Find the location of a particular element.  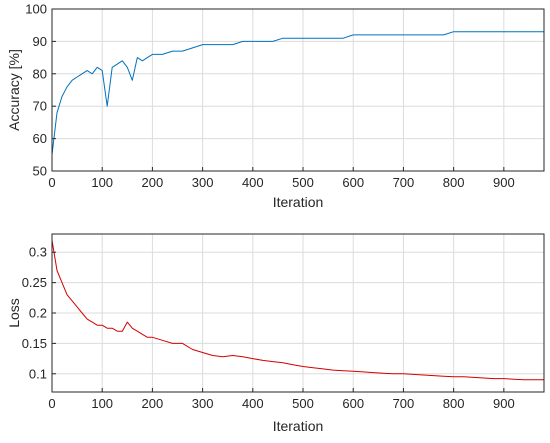

accuracy-y-ticks: 50 60 70 80 90 100 is located at coordinates (40, 90).